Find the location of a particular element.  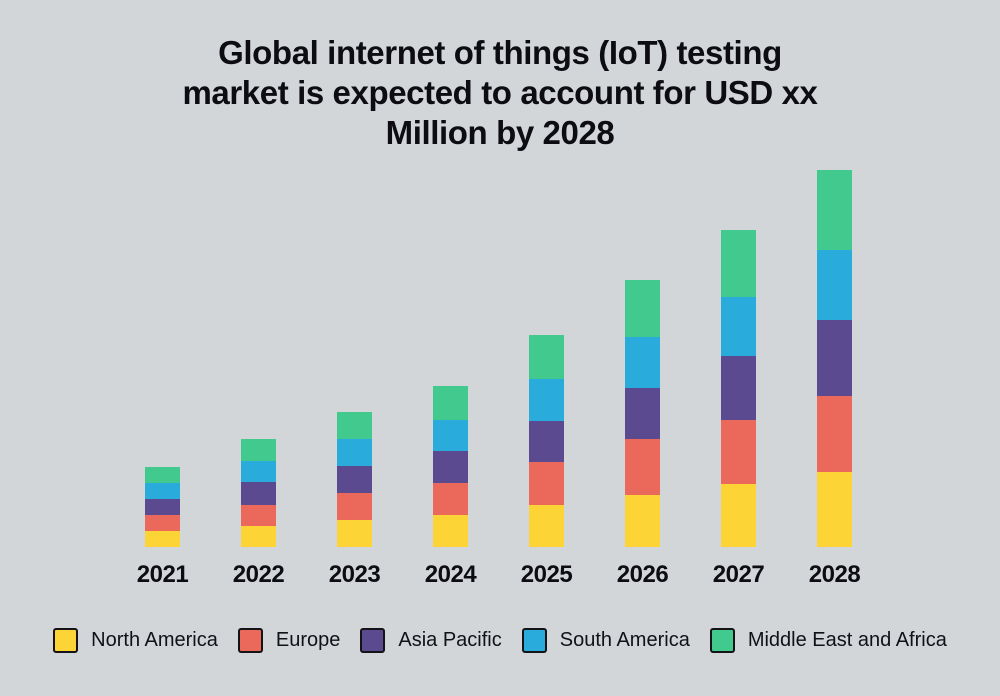

bar-segment-north-america-2022 is located at coordinates (258, 536).